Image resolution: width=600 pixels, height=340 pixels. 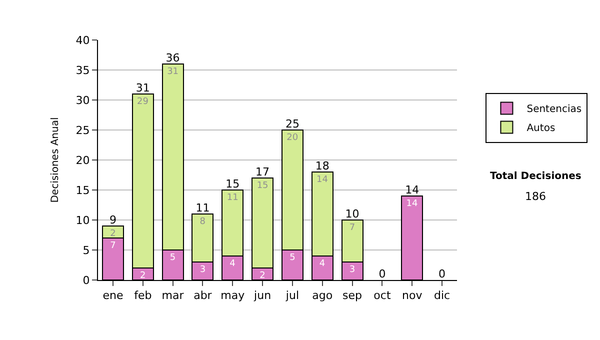 What do you see at coordinates (112, 219) in the screenshot?
I see `total-label: 9` at bounding box center [112, 219].